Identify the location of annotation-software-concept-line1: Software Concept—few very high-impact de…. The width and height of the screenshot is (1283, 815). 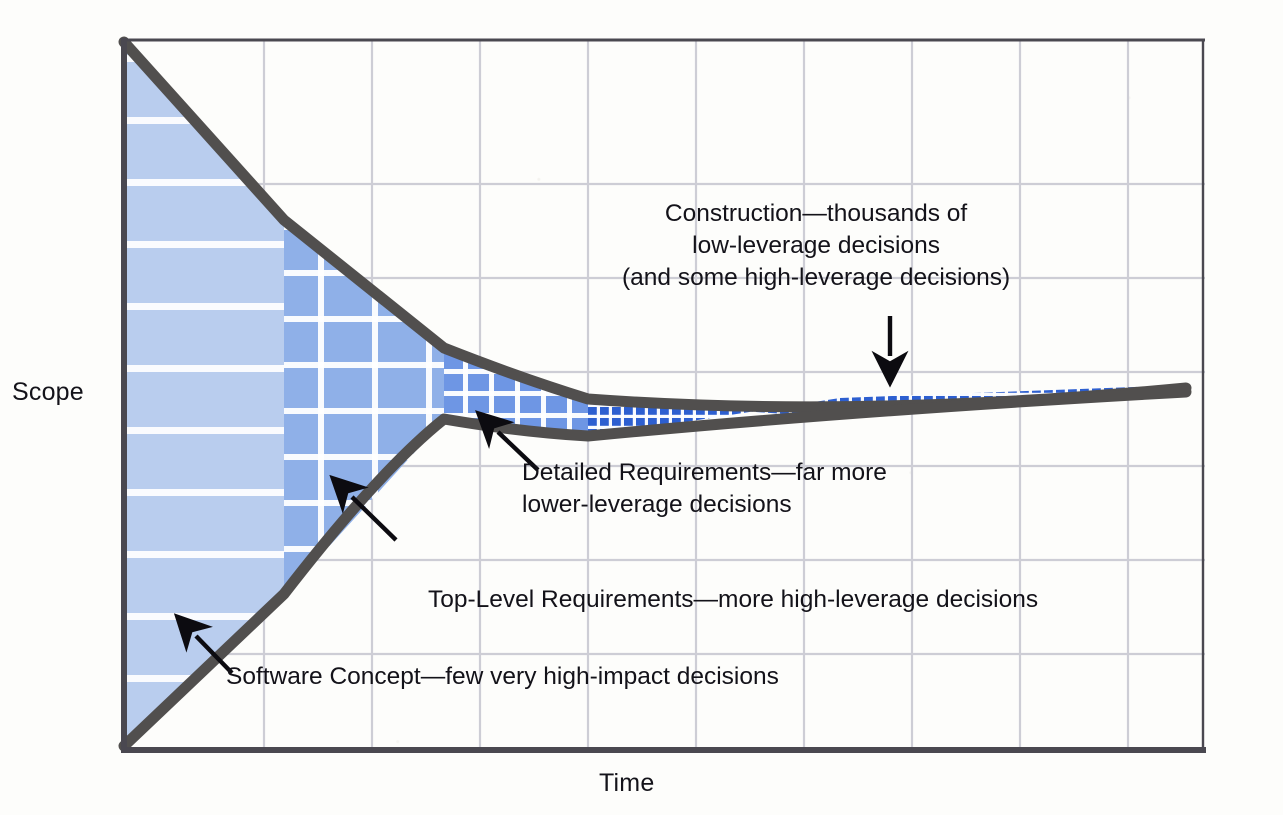
(502, 676).